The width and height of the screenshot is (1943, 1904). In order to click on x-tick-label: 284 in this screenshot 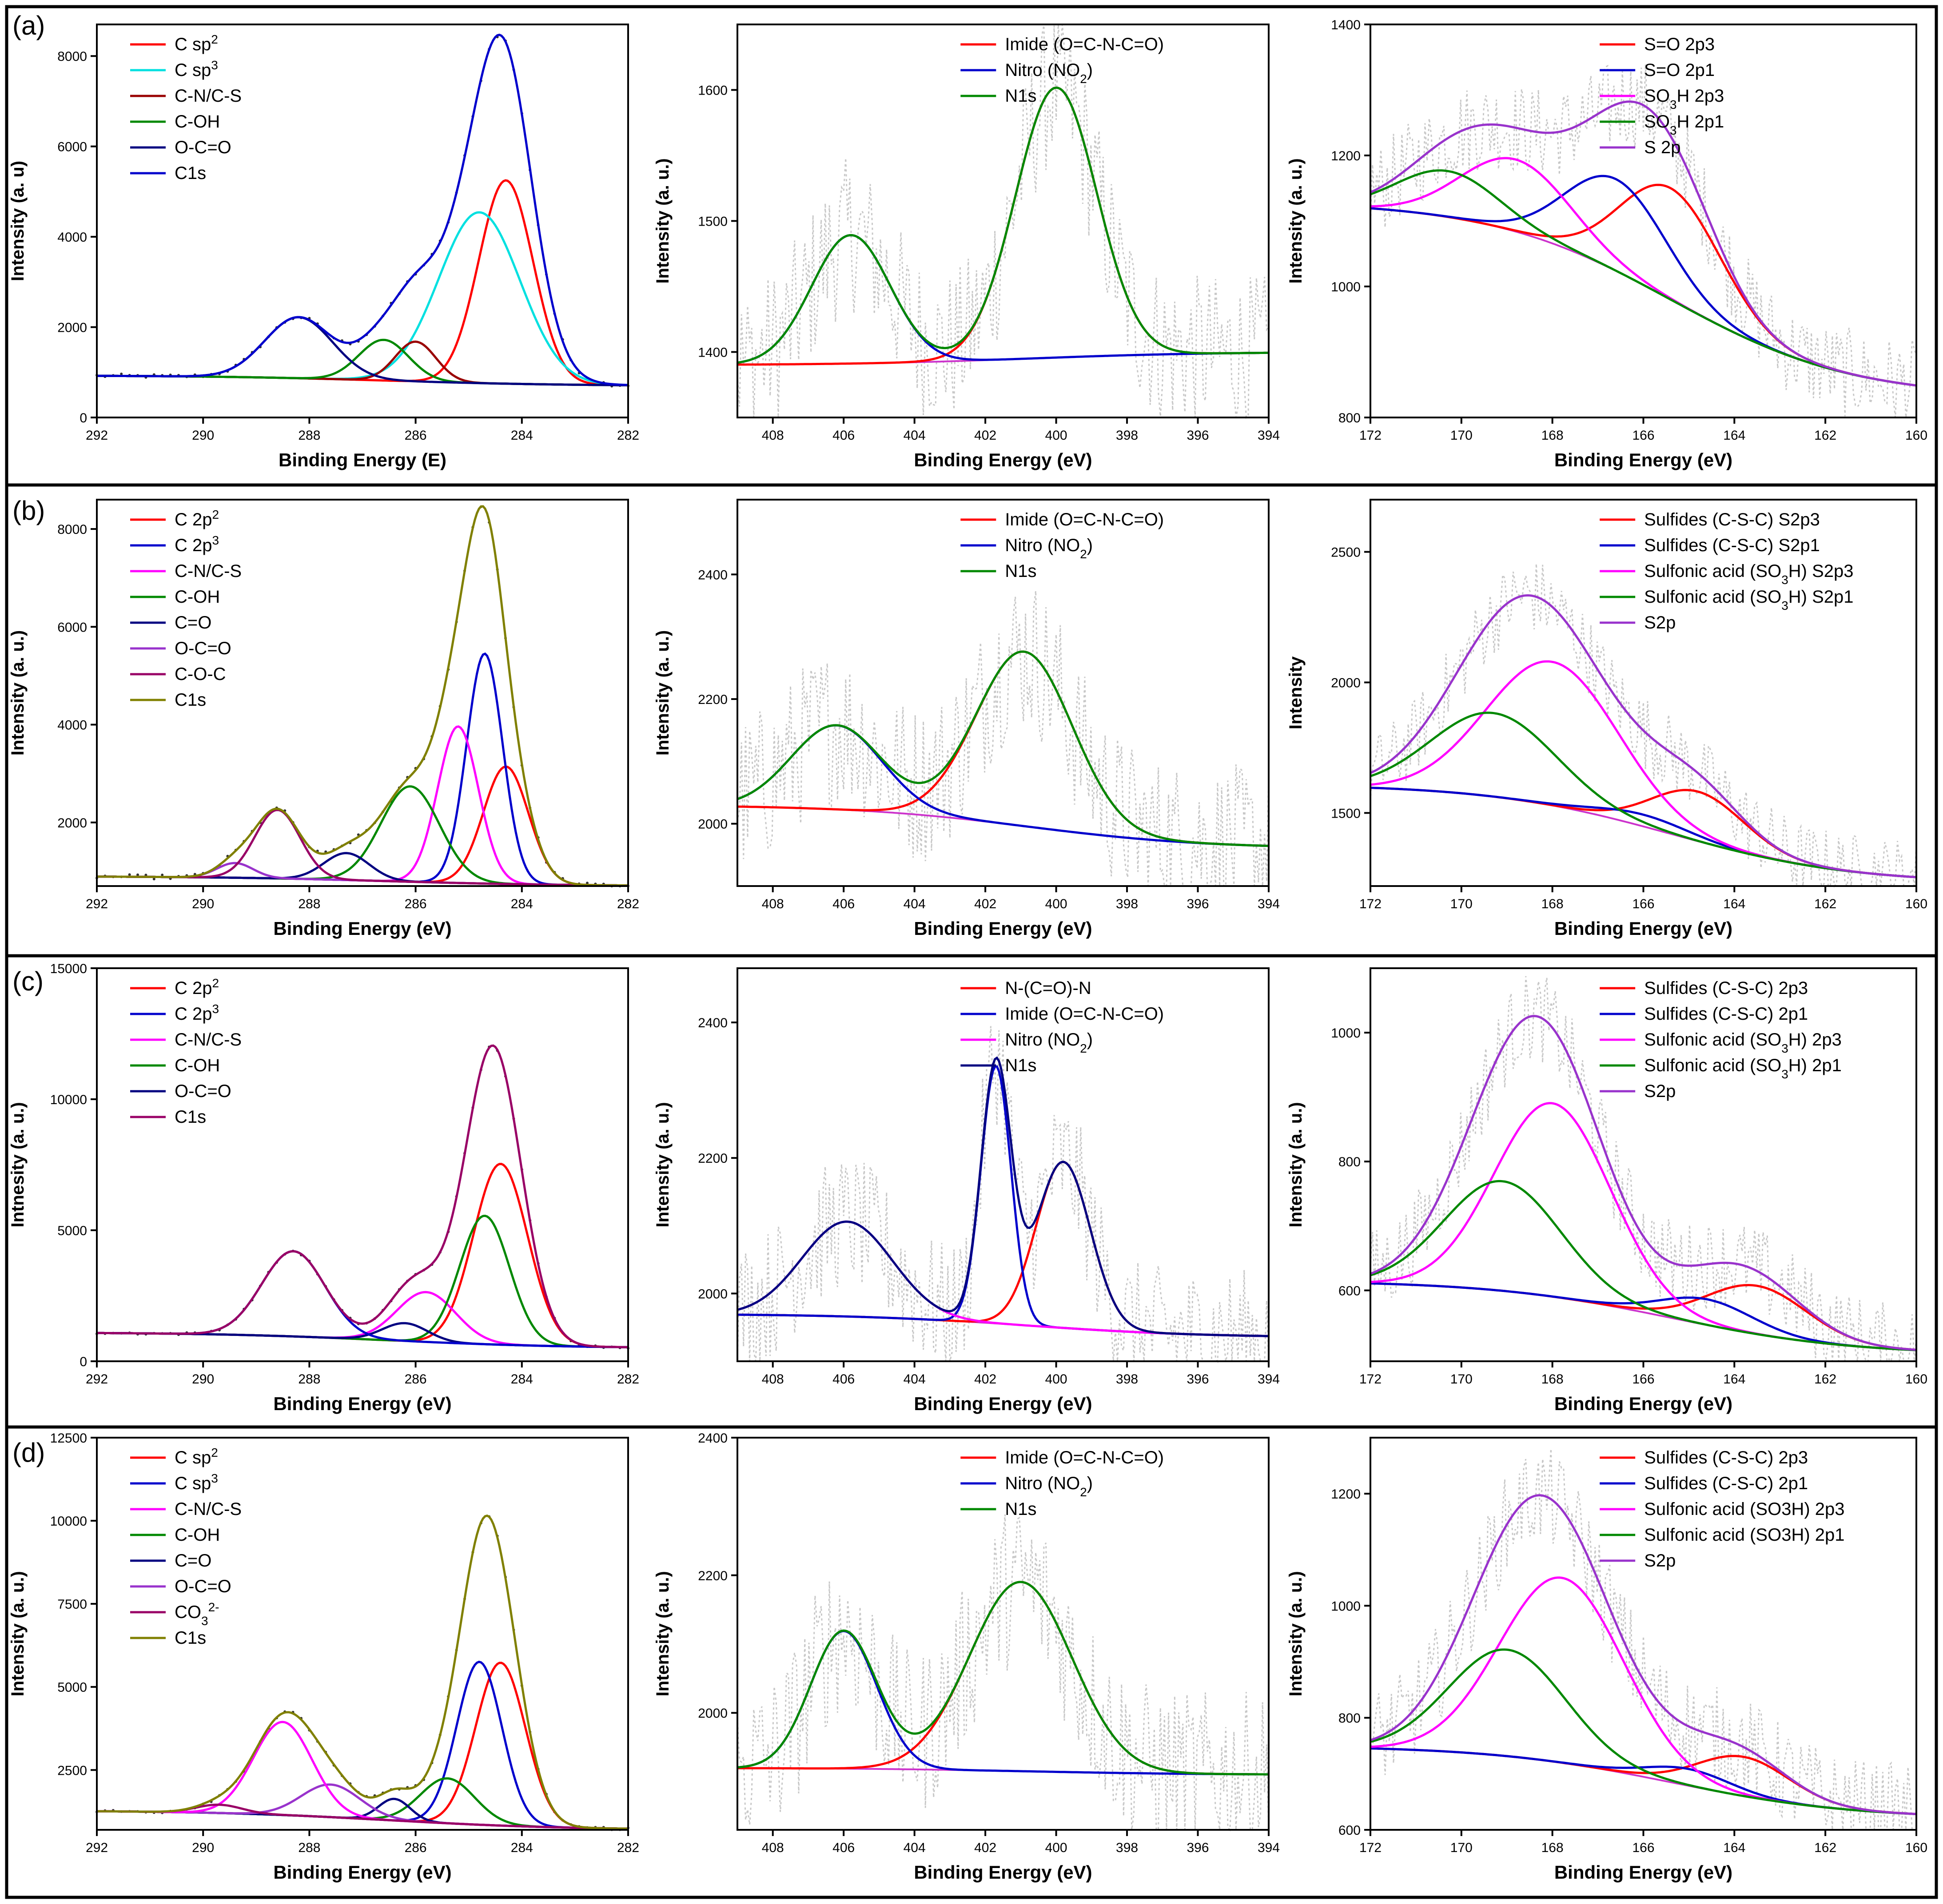, I will do `click(522, 904)`.